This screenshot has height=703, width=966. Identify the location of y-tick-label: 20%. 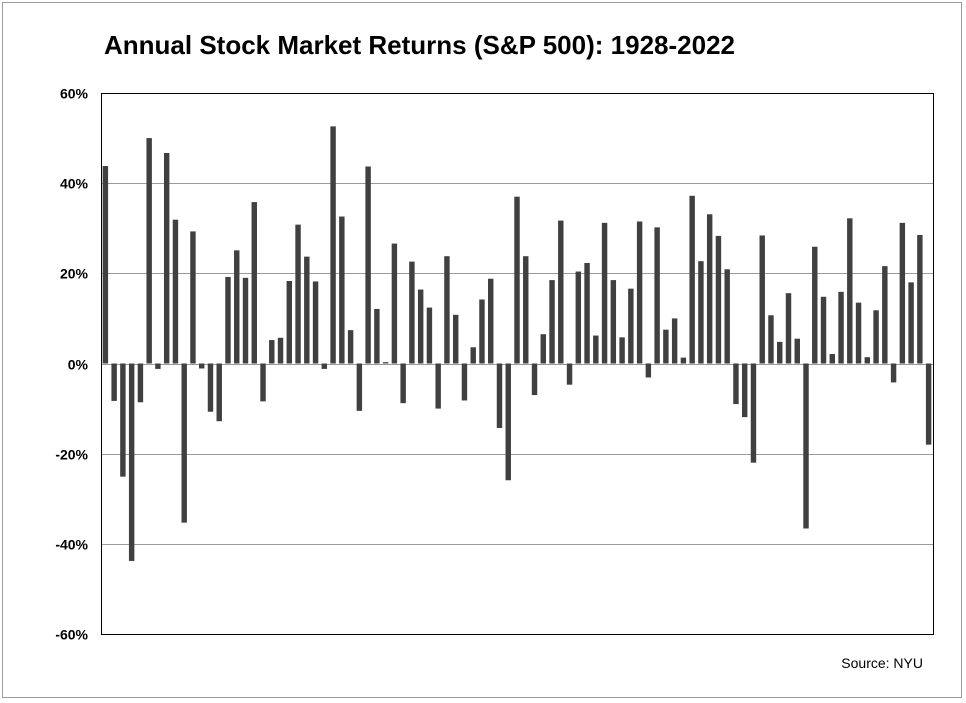
(74, 274).